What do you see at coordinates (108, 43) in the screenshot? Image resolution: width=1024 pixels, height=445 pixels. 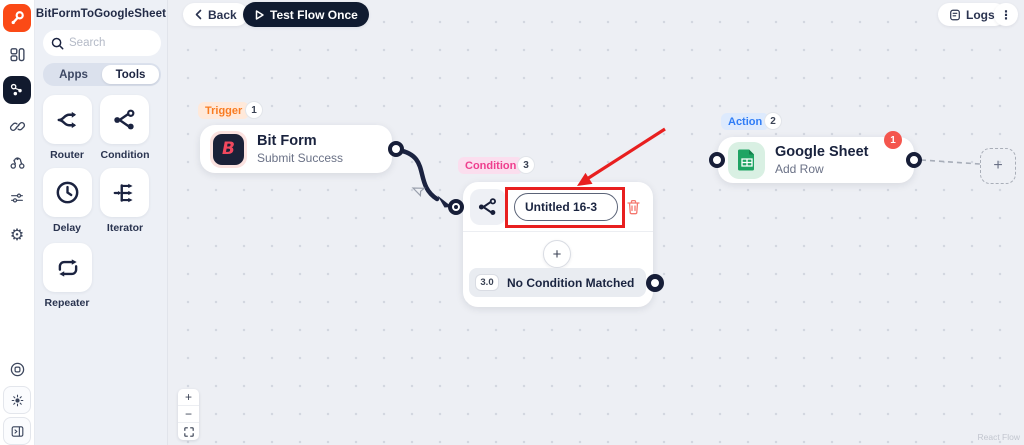 I see `search-input` at bounding box center [108, 43].